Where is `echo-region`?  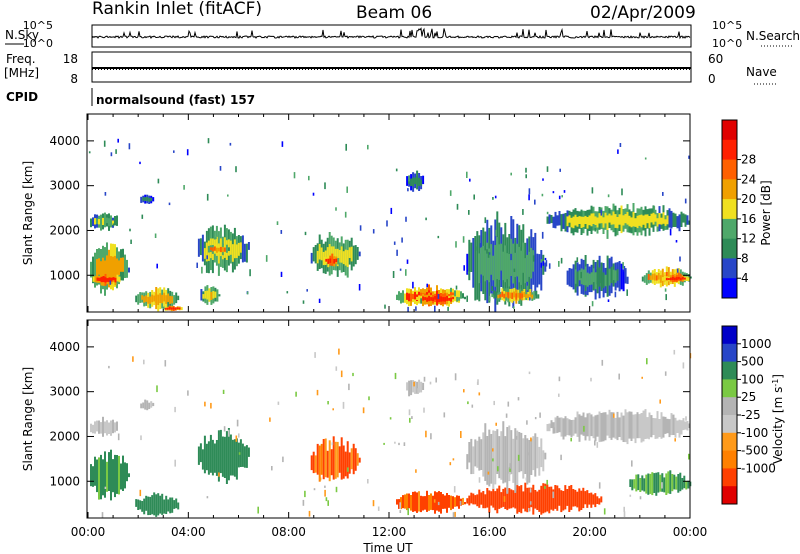
echo-region is located at coordinates (675, 278).